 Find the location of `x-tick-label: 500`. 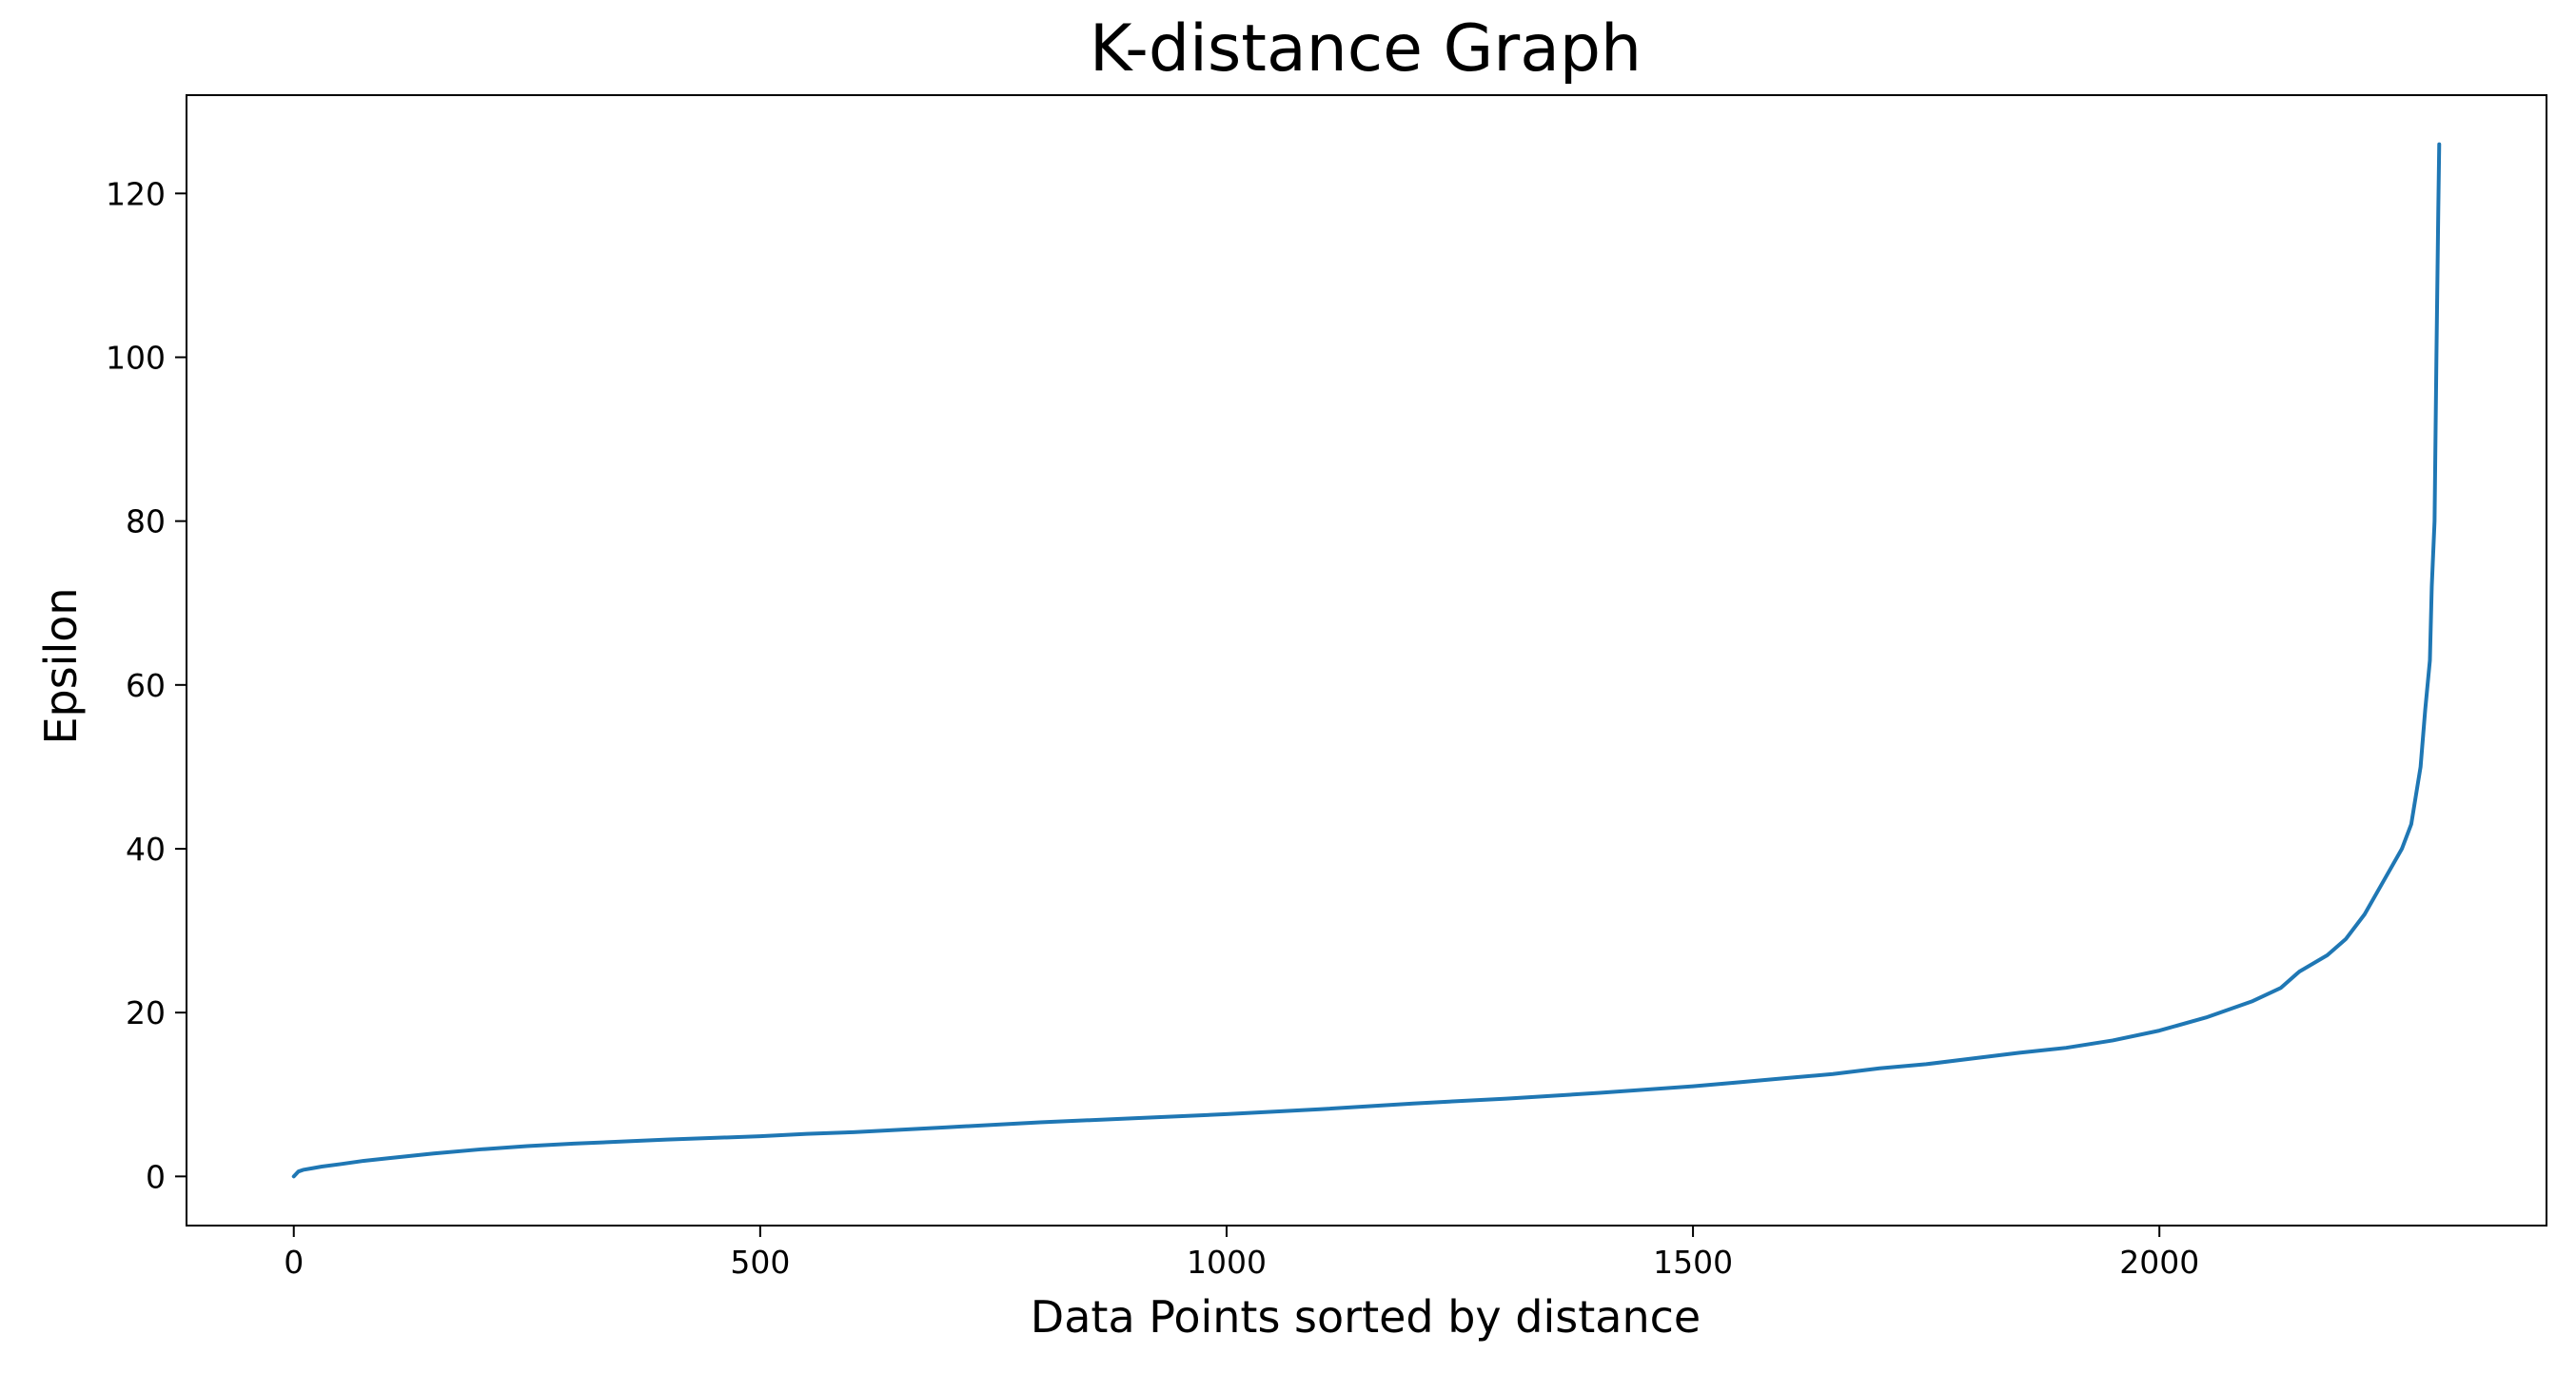

x-tick-label: 500 is located at coordinates (760, 1263).